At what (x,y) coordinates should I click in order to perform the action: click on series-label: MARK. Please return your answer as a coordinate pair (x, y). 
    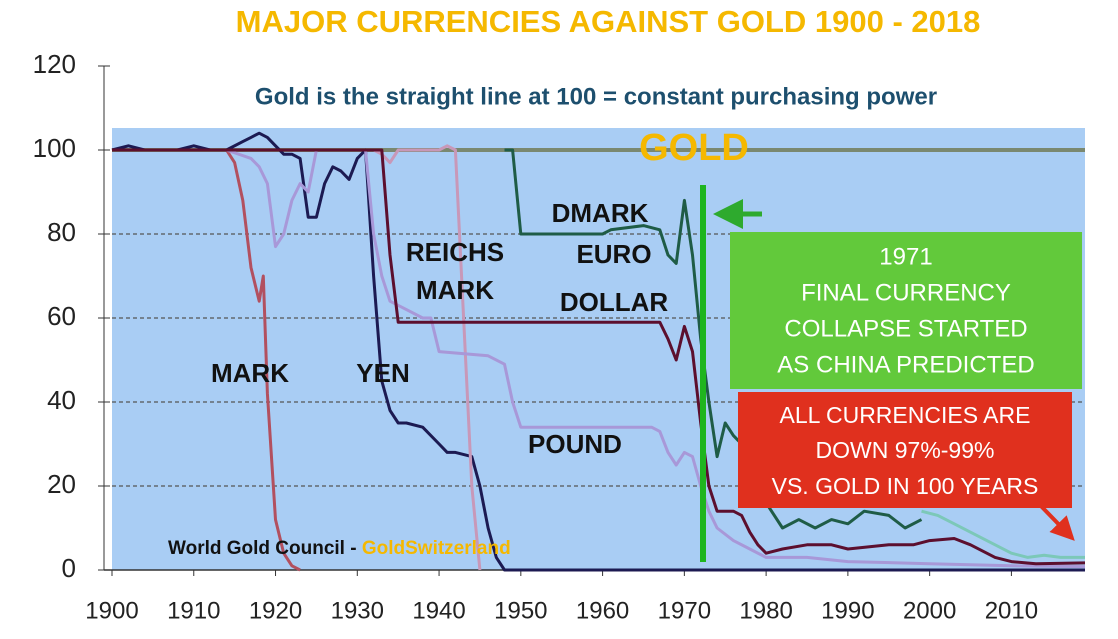
    Looking at the image, I should click on (250, 373).